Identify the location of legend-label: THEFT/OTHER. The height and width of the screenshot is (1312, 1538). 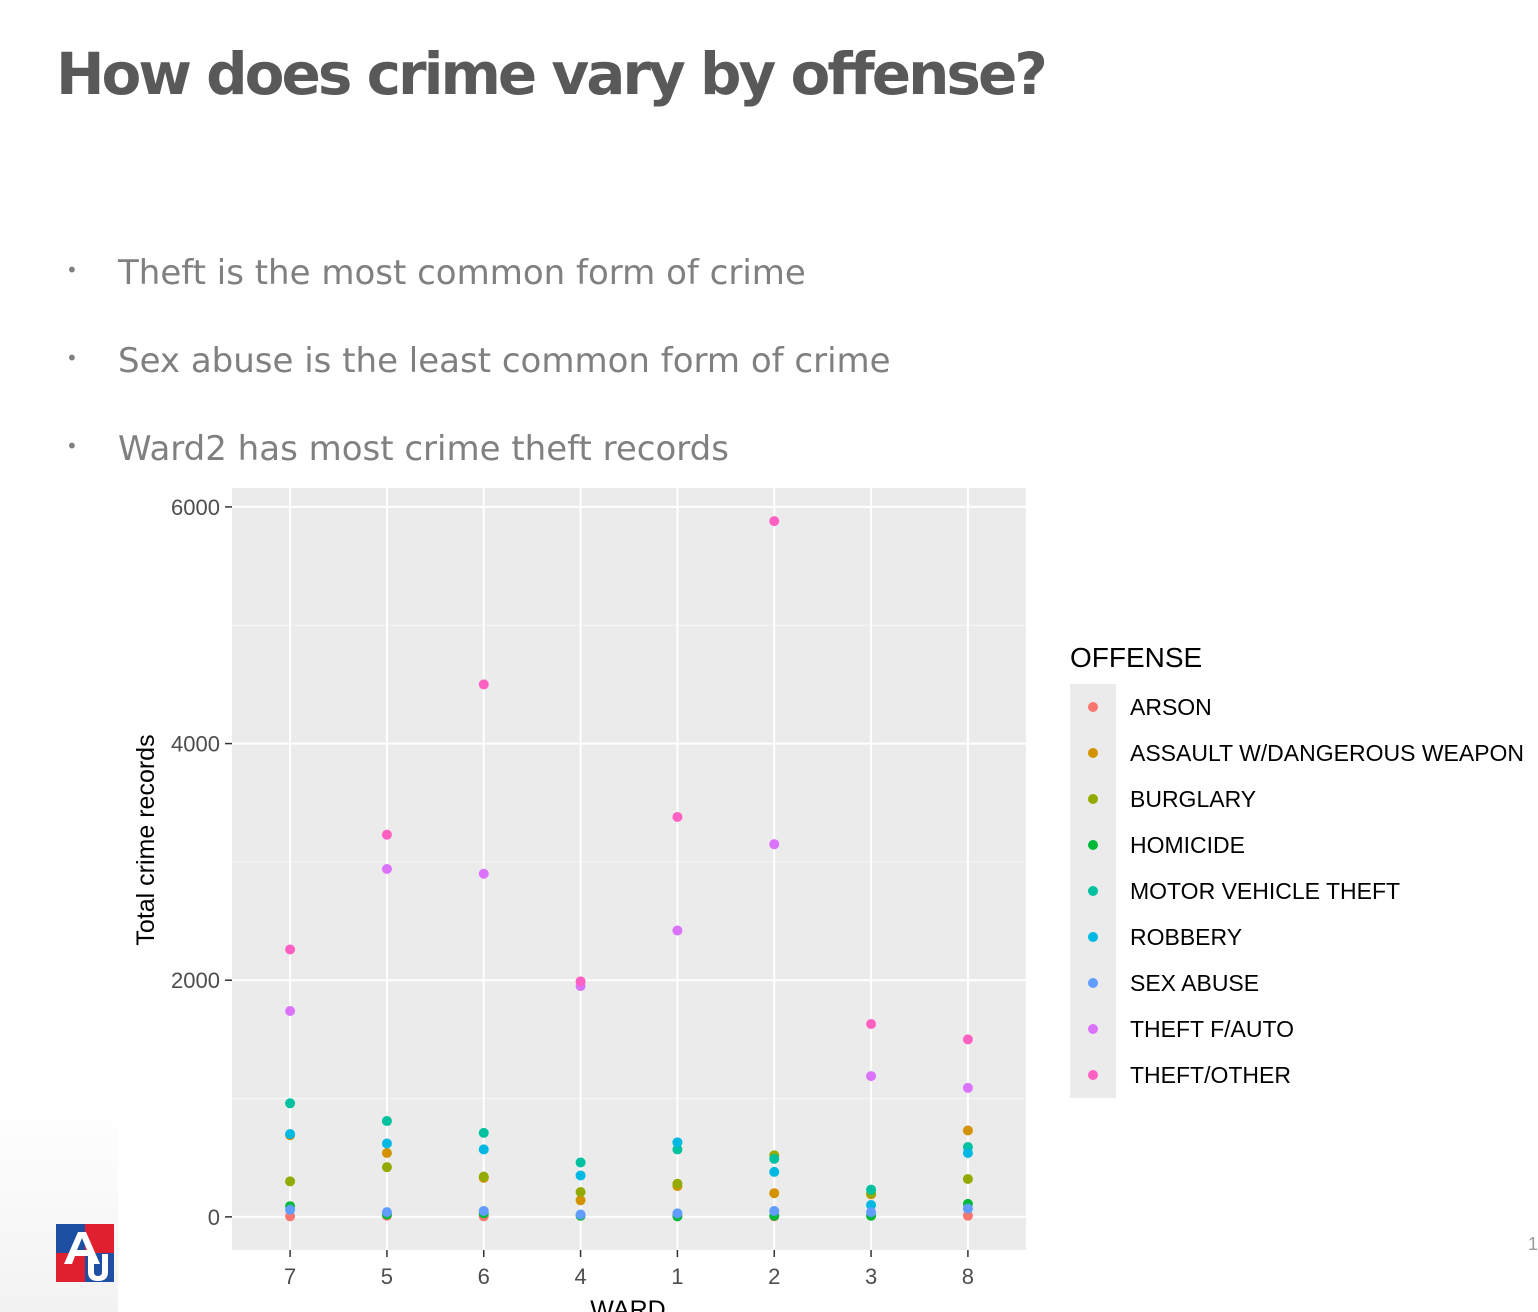
(1210, 1074).